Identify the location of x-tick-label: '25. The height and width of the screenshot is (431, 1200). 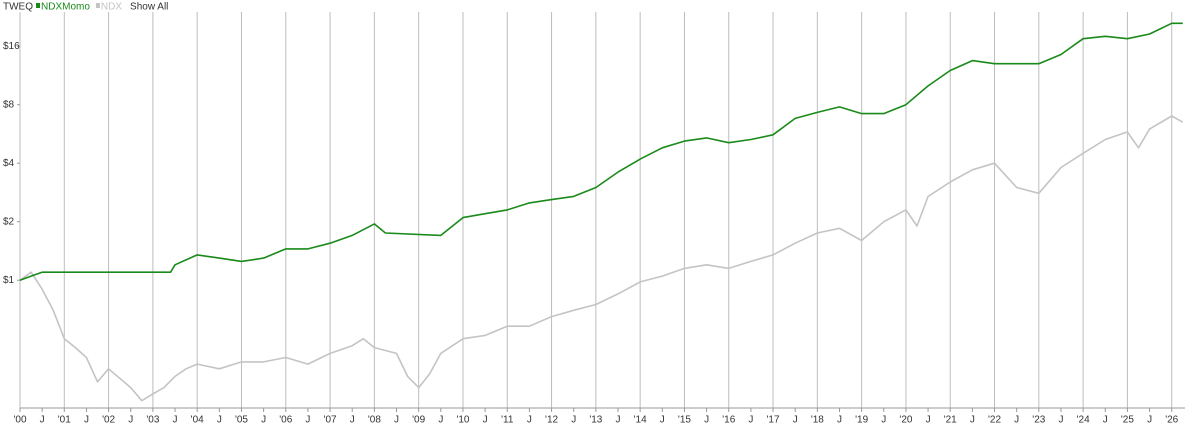
(1127, 420).